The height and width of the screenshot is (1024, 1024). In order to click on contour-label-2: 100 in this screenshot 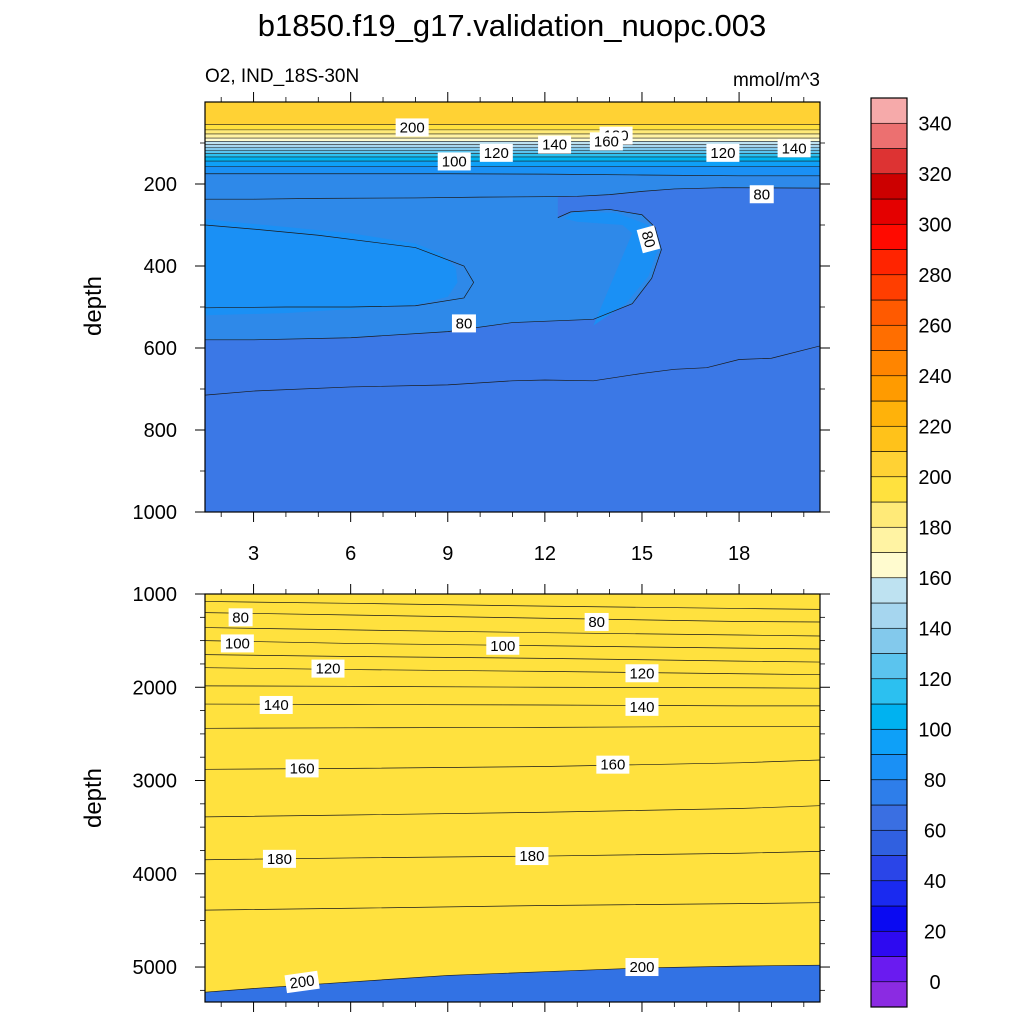, I will do `click(237, 643)`.